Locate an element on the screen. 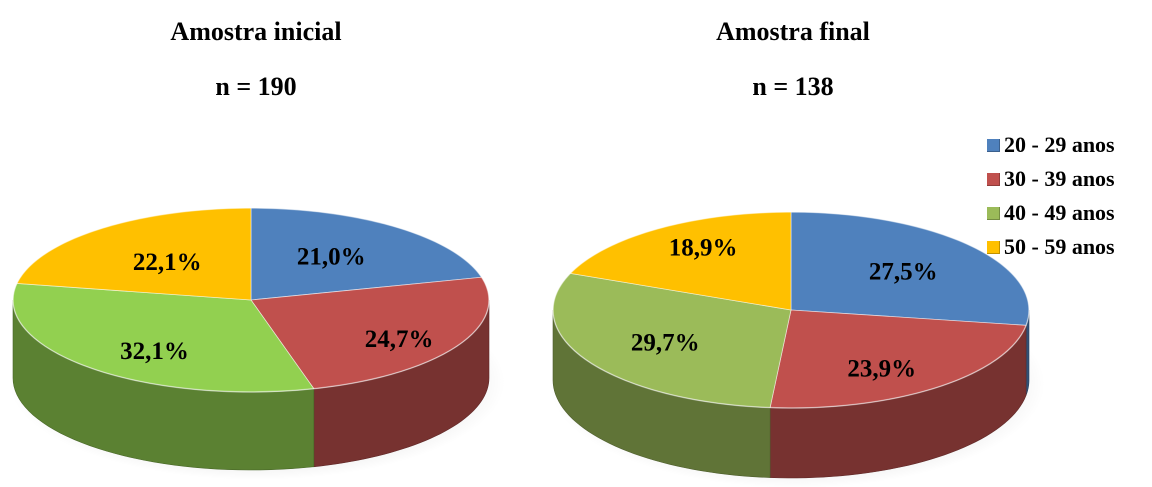 Image resolution: width=1152 pixels, height=487 pixels. pie-data-label: 22,1% is located at coordinates (167, 262).